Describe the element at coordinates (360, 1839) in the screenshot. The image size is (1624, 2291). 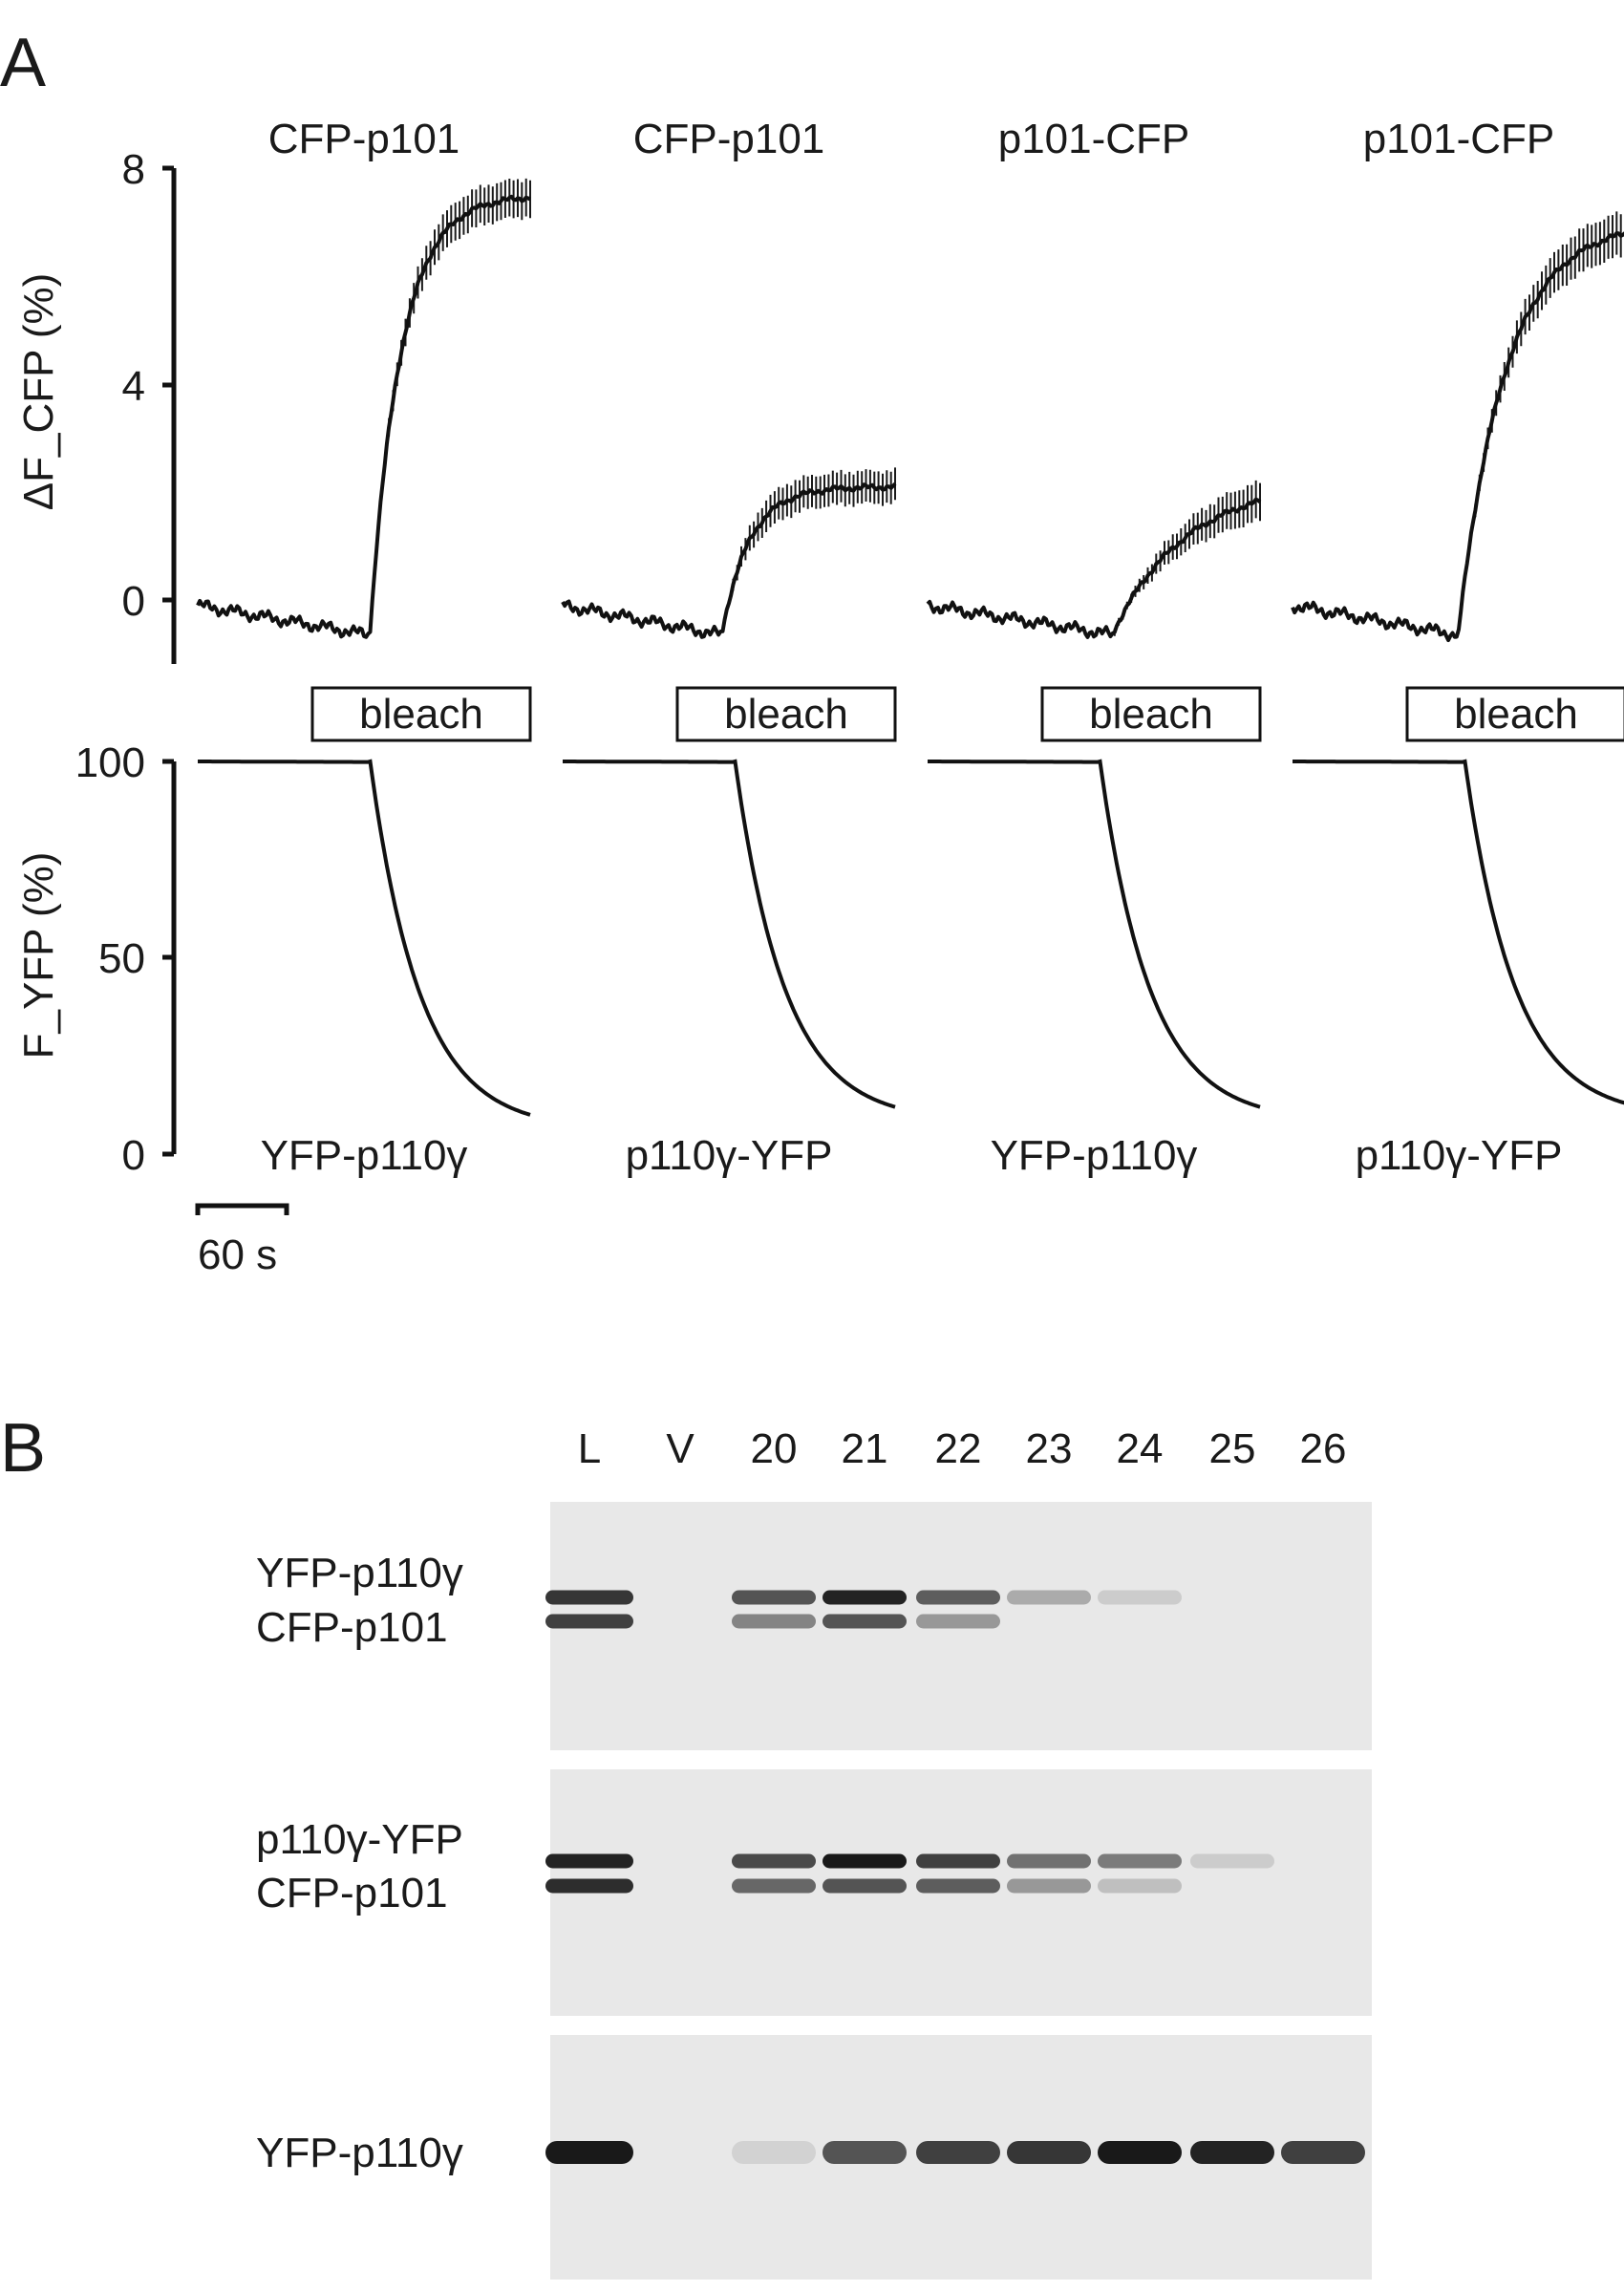
I see `blot-row-label: p110γ-YFP` at that location.